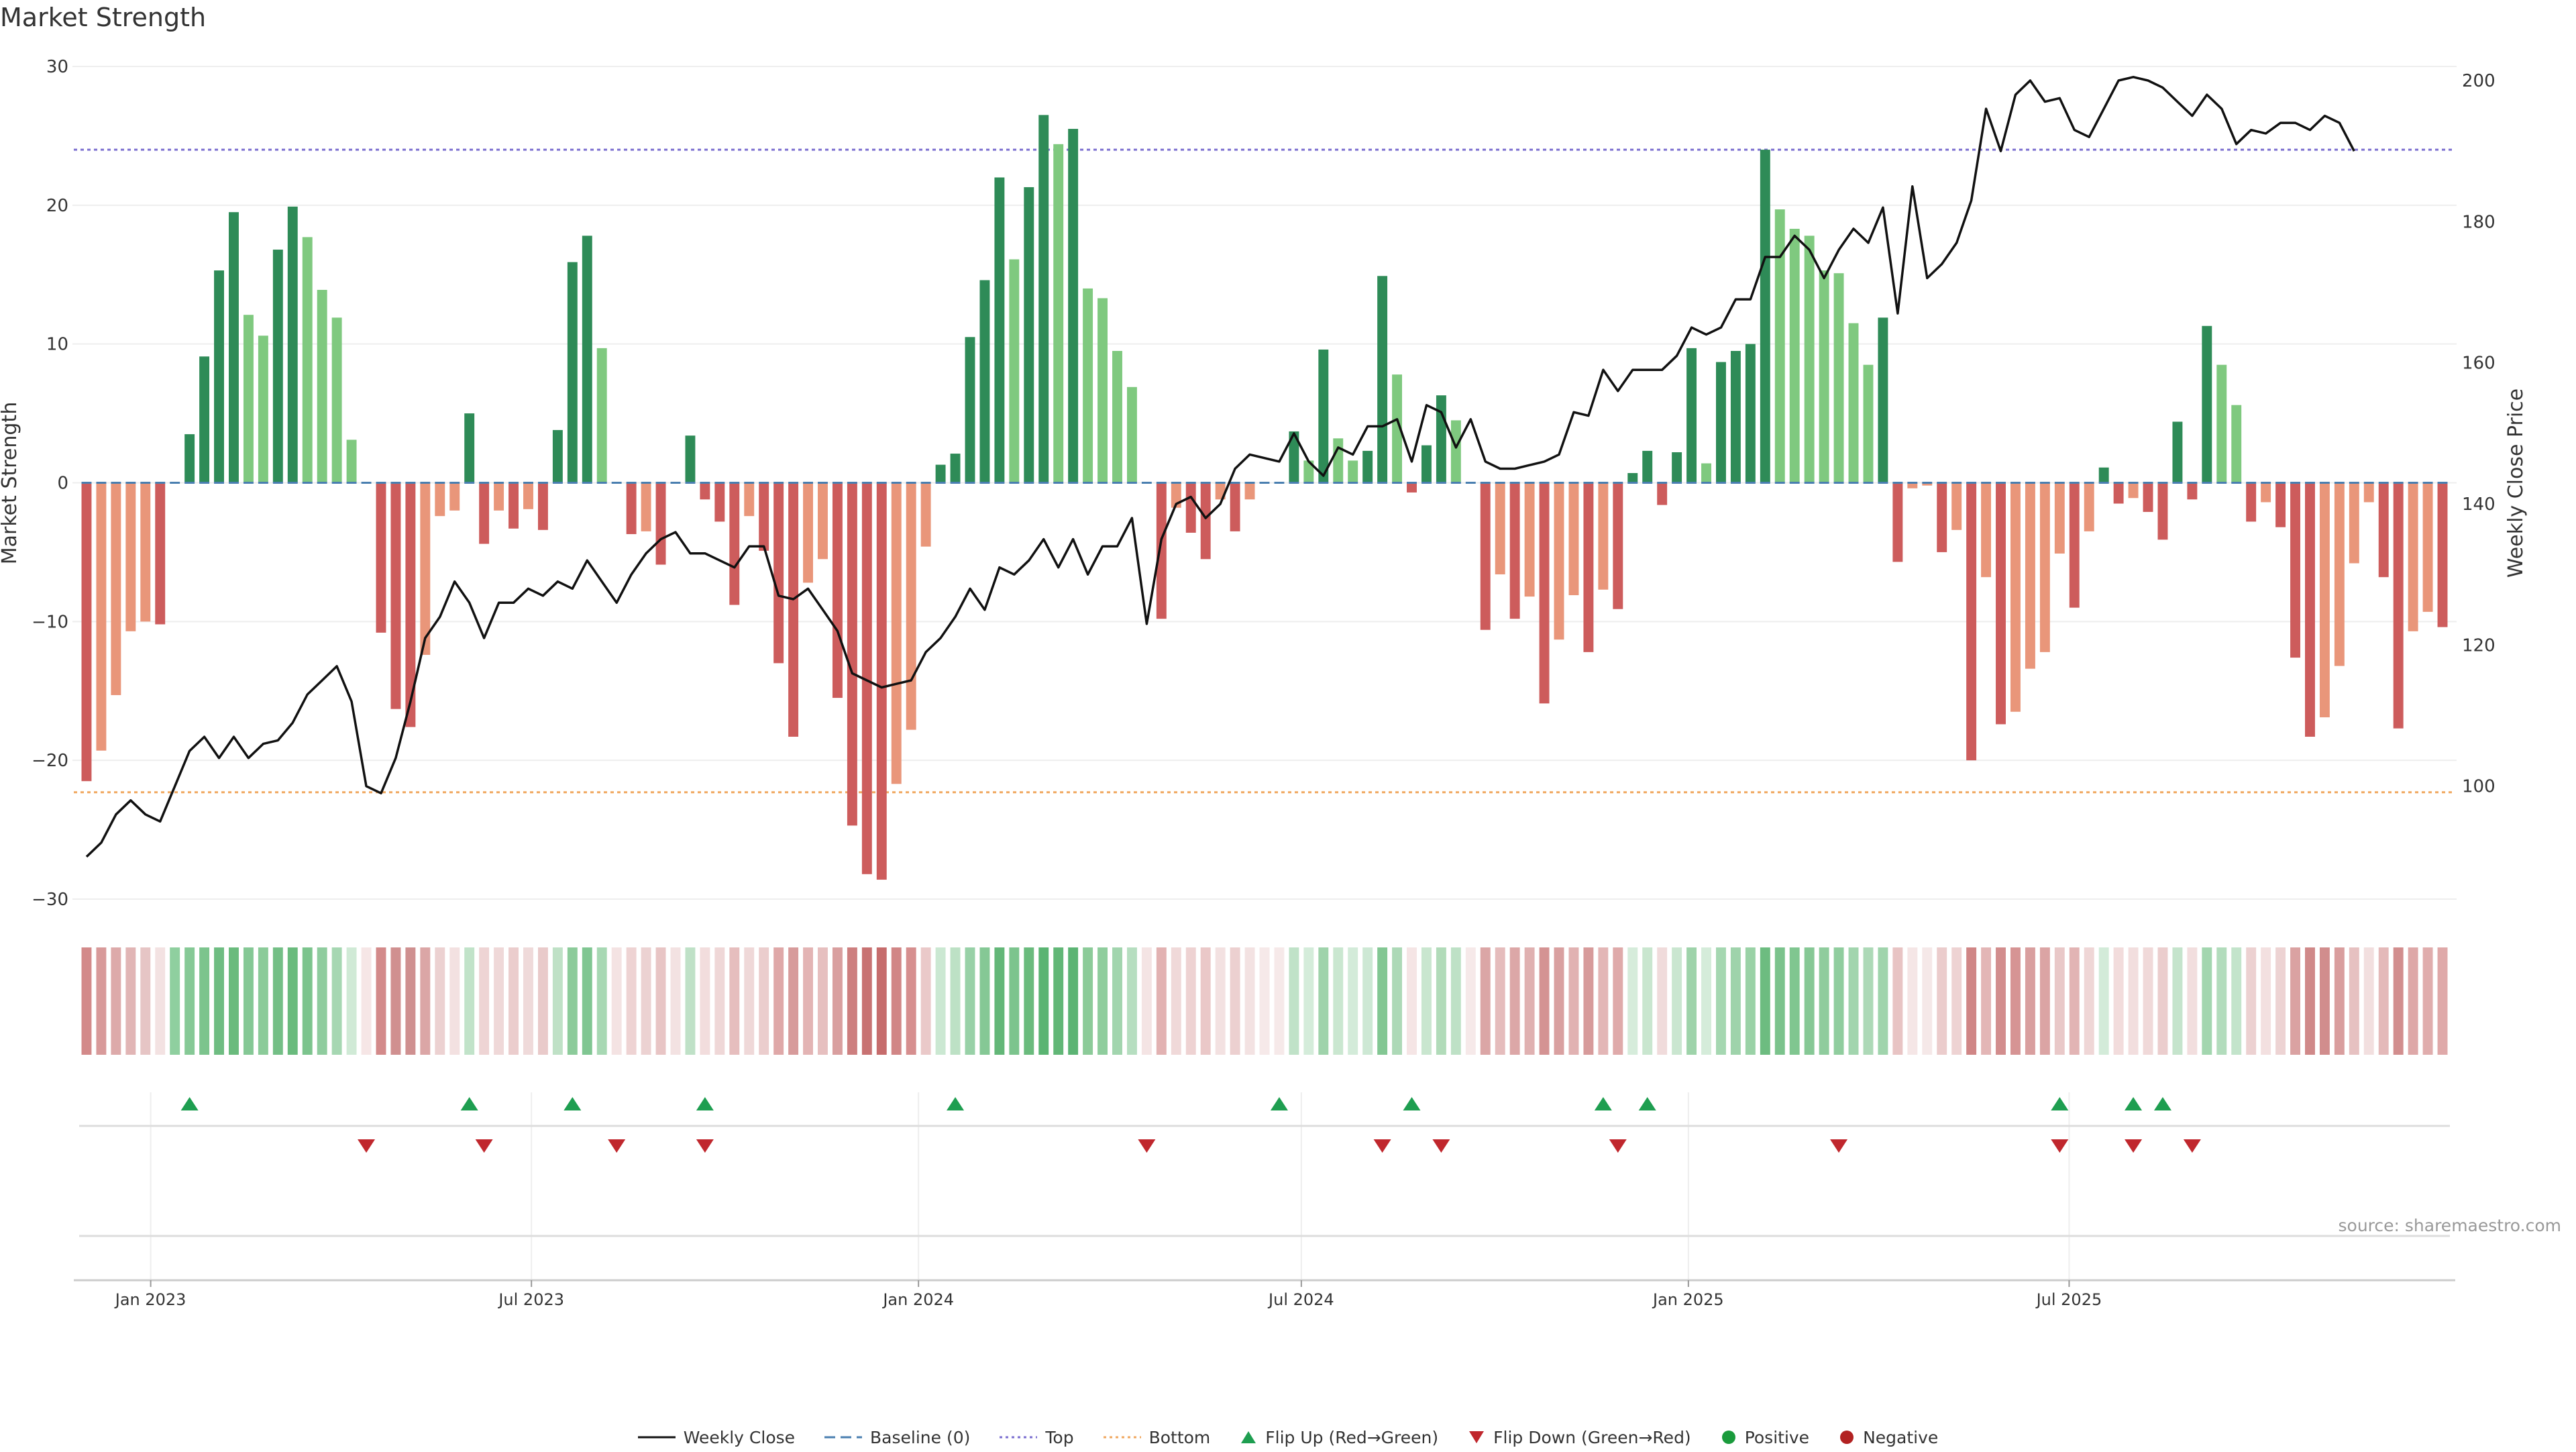 This screenshot has height=1452, width=2576. I want to click on red-dot-icon, so click(1847, 1438).